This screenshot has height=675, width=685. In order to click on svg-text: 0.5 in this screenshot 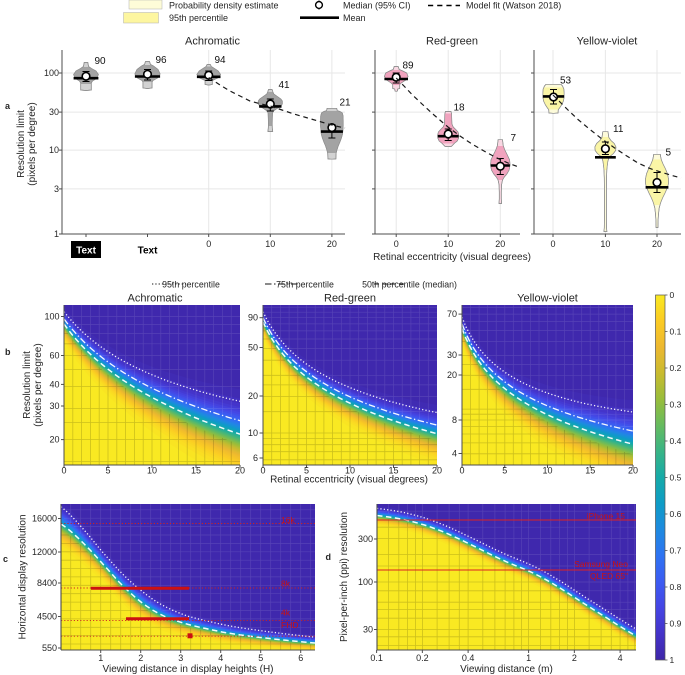, I will do `click(676, 478)`.